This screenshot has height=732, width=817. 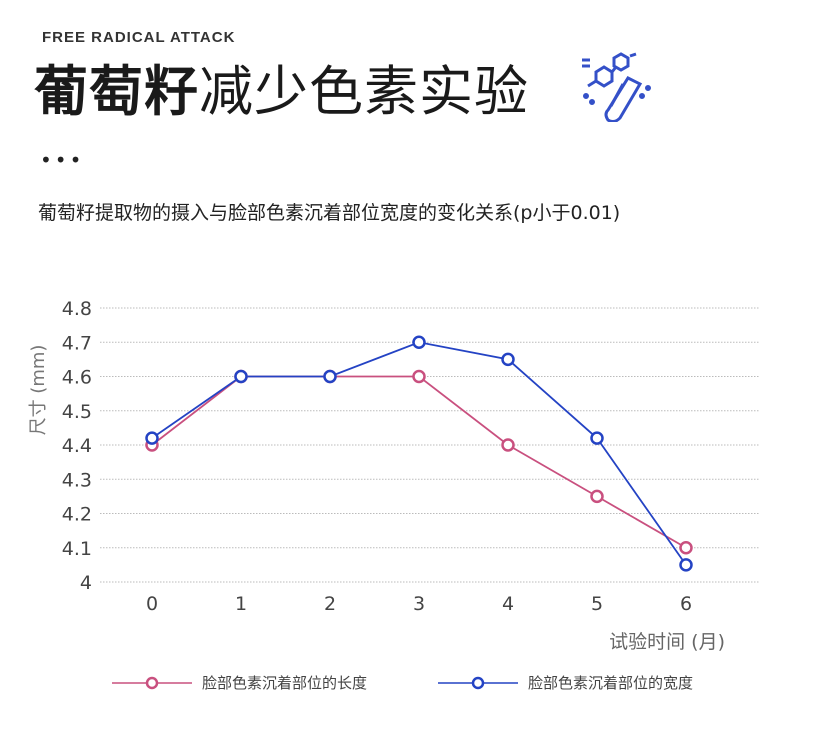 I want to click on legend-marker-length, so click(x=152, y=682).